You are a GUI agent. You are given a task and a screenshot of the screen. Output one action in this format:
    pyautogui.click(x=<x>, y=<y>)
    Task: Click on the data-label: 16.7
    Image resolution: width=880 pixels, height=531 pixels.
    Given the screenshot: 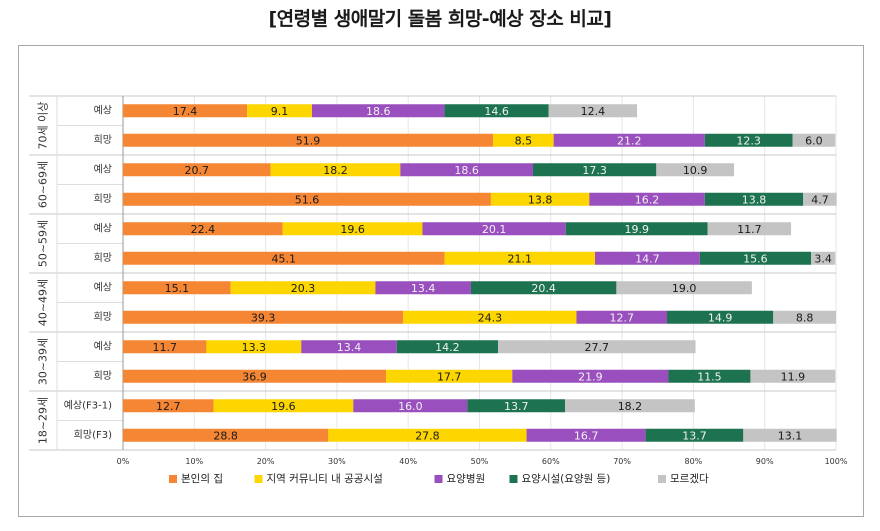 What is the action you would take?
    pyautogui.click(x=586, y=435)
    